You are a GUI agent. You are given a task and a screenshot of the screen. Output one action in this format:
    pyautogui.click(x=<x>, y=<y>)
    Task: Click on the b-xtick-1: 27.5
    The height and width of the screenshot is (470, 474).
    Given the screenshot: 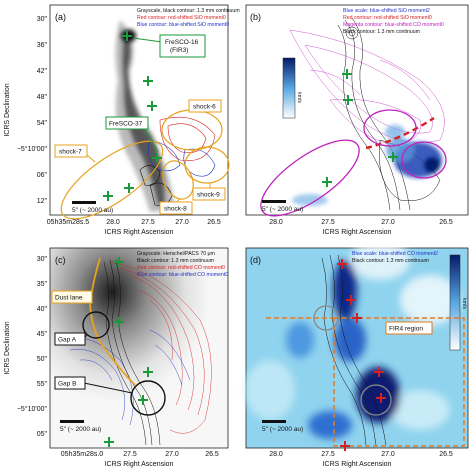 What is the action you would take?
    pyautogui.click(x=328, y=222)
    